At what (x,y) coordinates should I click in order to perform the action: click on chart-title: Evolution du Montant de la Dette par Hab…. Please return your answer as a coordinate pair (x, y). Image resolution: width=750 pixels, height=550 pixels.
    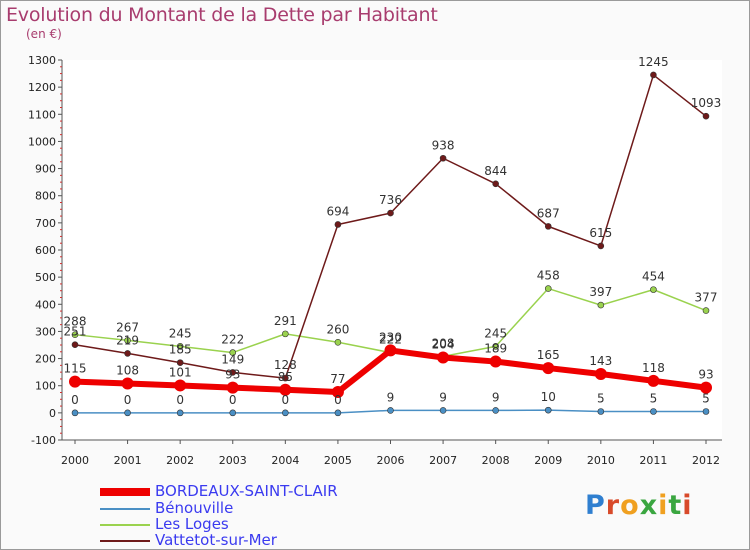
    Looking at the image, I should click on (222, 15).